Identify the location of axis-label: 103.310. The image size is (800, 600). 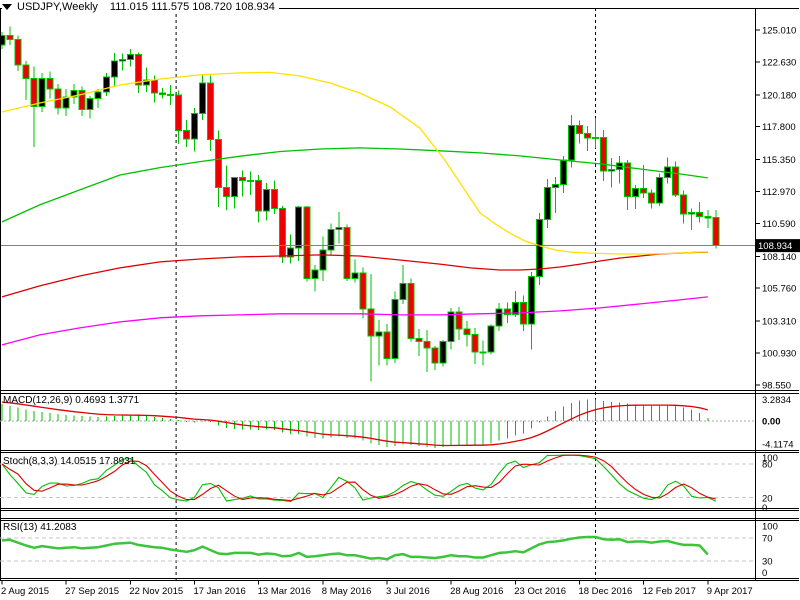
(779, 322).